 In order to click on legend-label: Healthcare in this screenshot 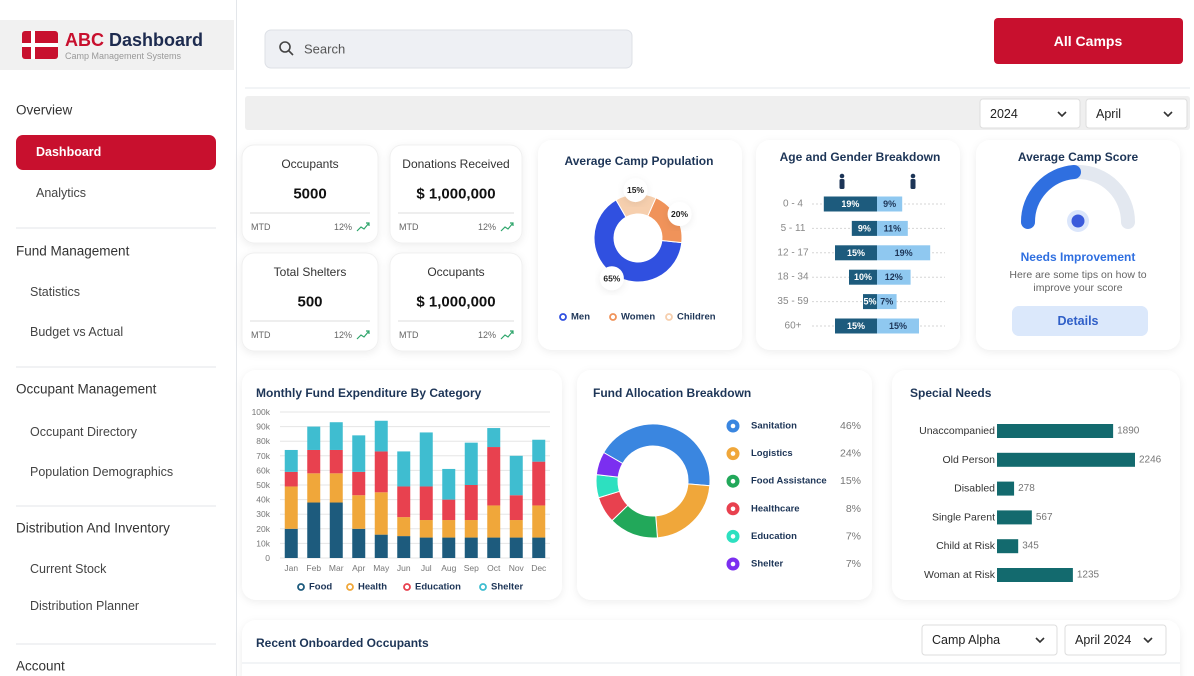, I will do `click(775, 508)`.